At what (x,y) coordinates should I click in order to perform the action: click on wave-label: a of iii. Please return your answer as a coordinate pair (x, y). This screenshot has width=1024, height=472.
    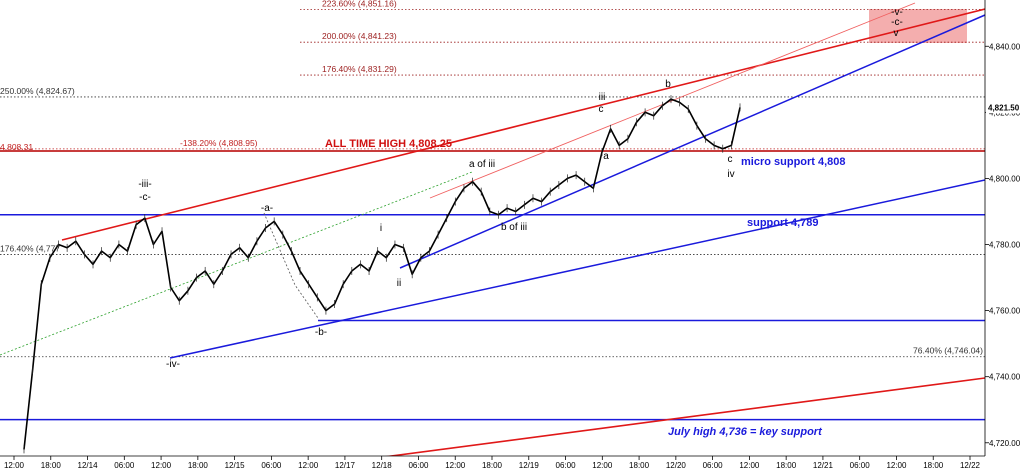
    Looking at the image, I should click on (482, 164).